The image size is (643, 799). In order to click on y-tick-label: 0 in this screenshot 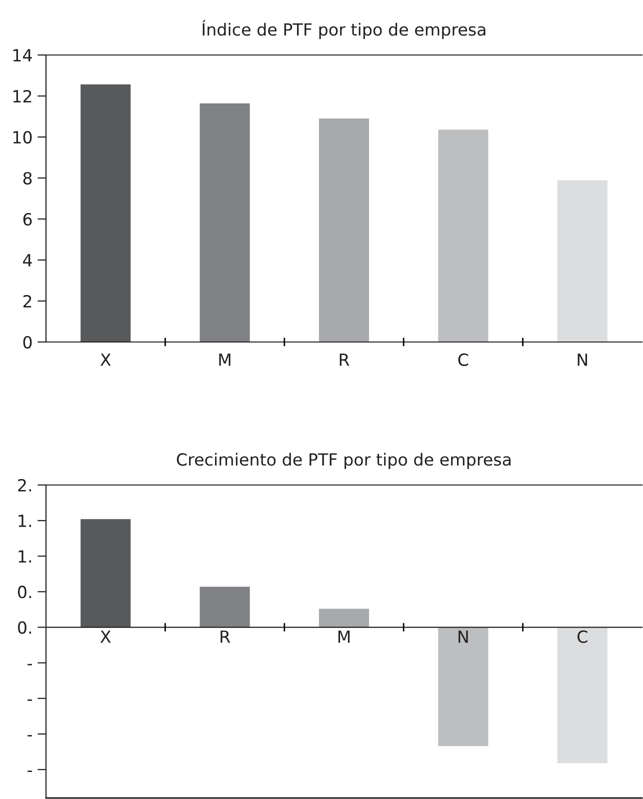, I will do `click(27, 342)`.